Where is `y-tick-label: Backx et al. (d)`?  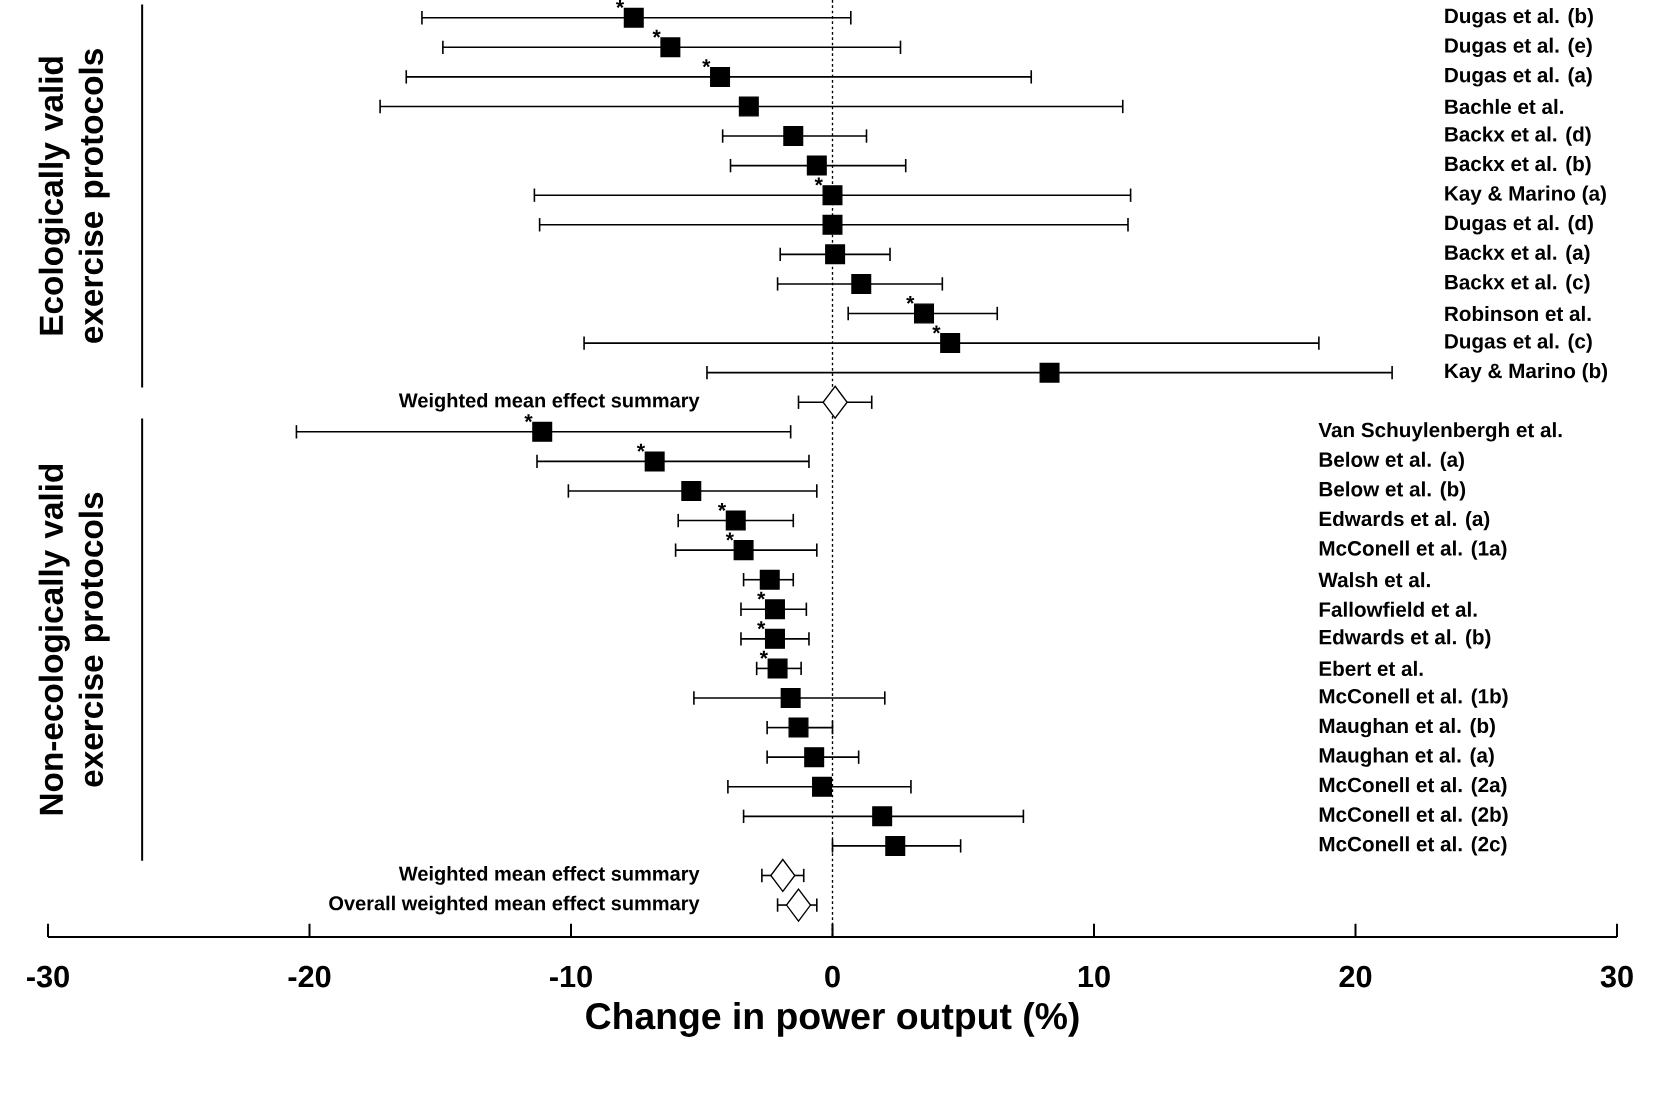
y-tick-label: Backx et al. (d) is located at coordinates (1518, 136).